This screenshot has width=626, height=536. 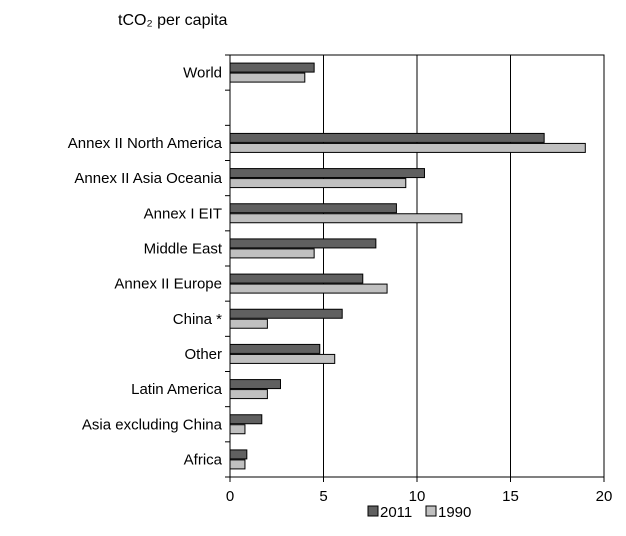 I want to click on legend-swatch-2011, so click(x=373, y=511).